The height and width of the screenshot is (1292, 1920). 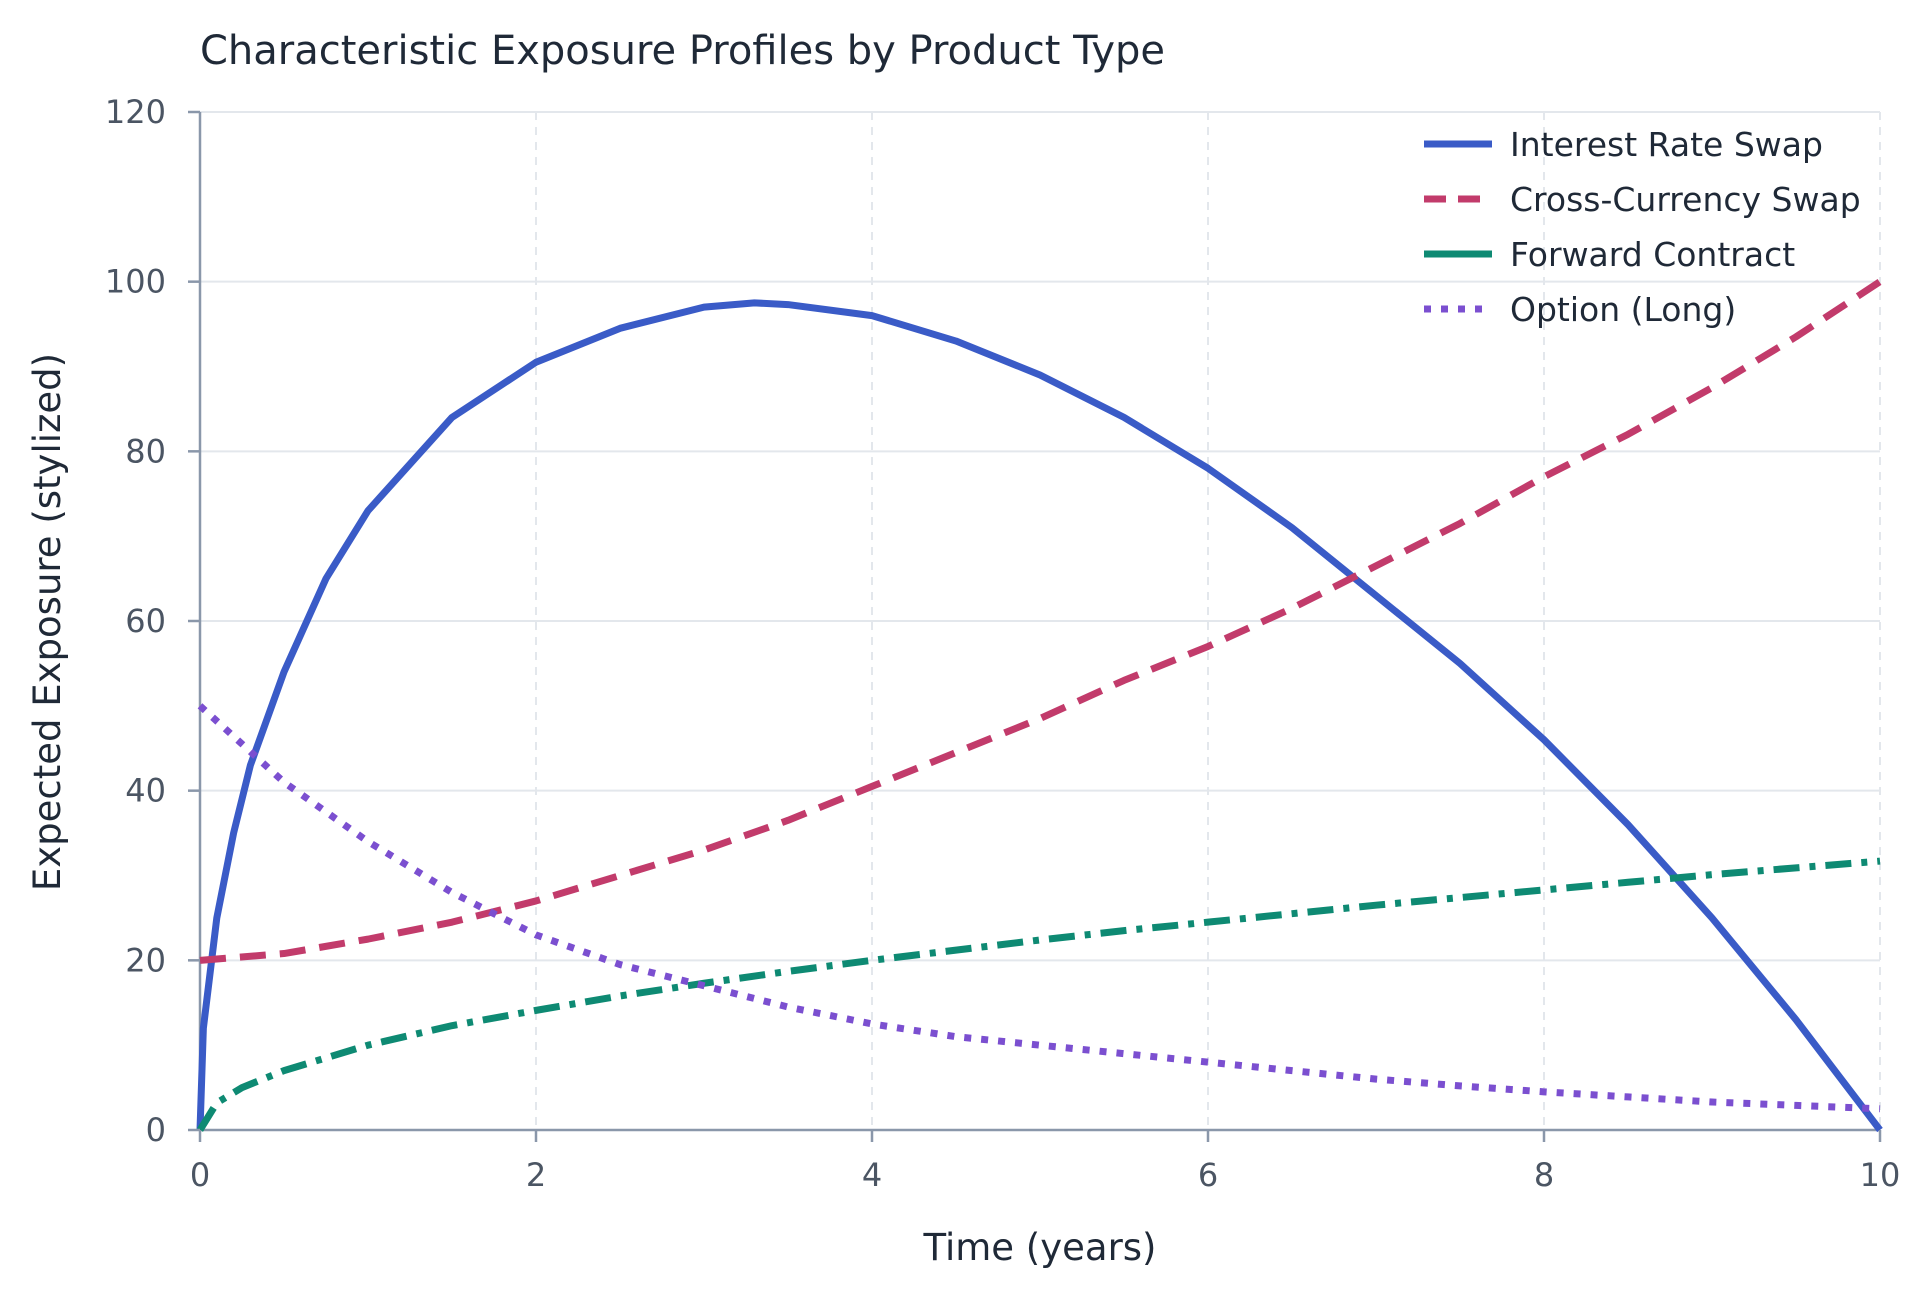 What do you see at coordinates (145, 451) in the screenshot?
I see `y-tick-label: 80` at bounding box center [145, 451].